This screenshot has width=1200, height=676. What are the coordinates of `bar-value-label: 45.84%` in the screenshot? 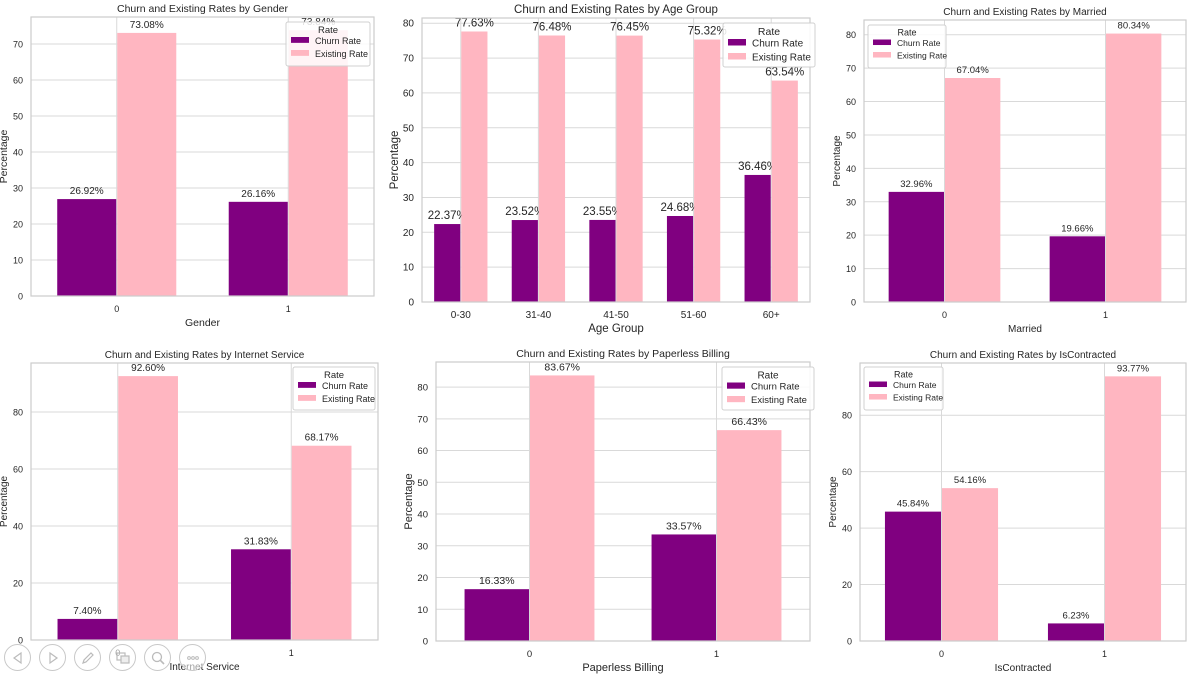 It's located at (913, 504).